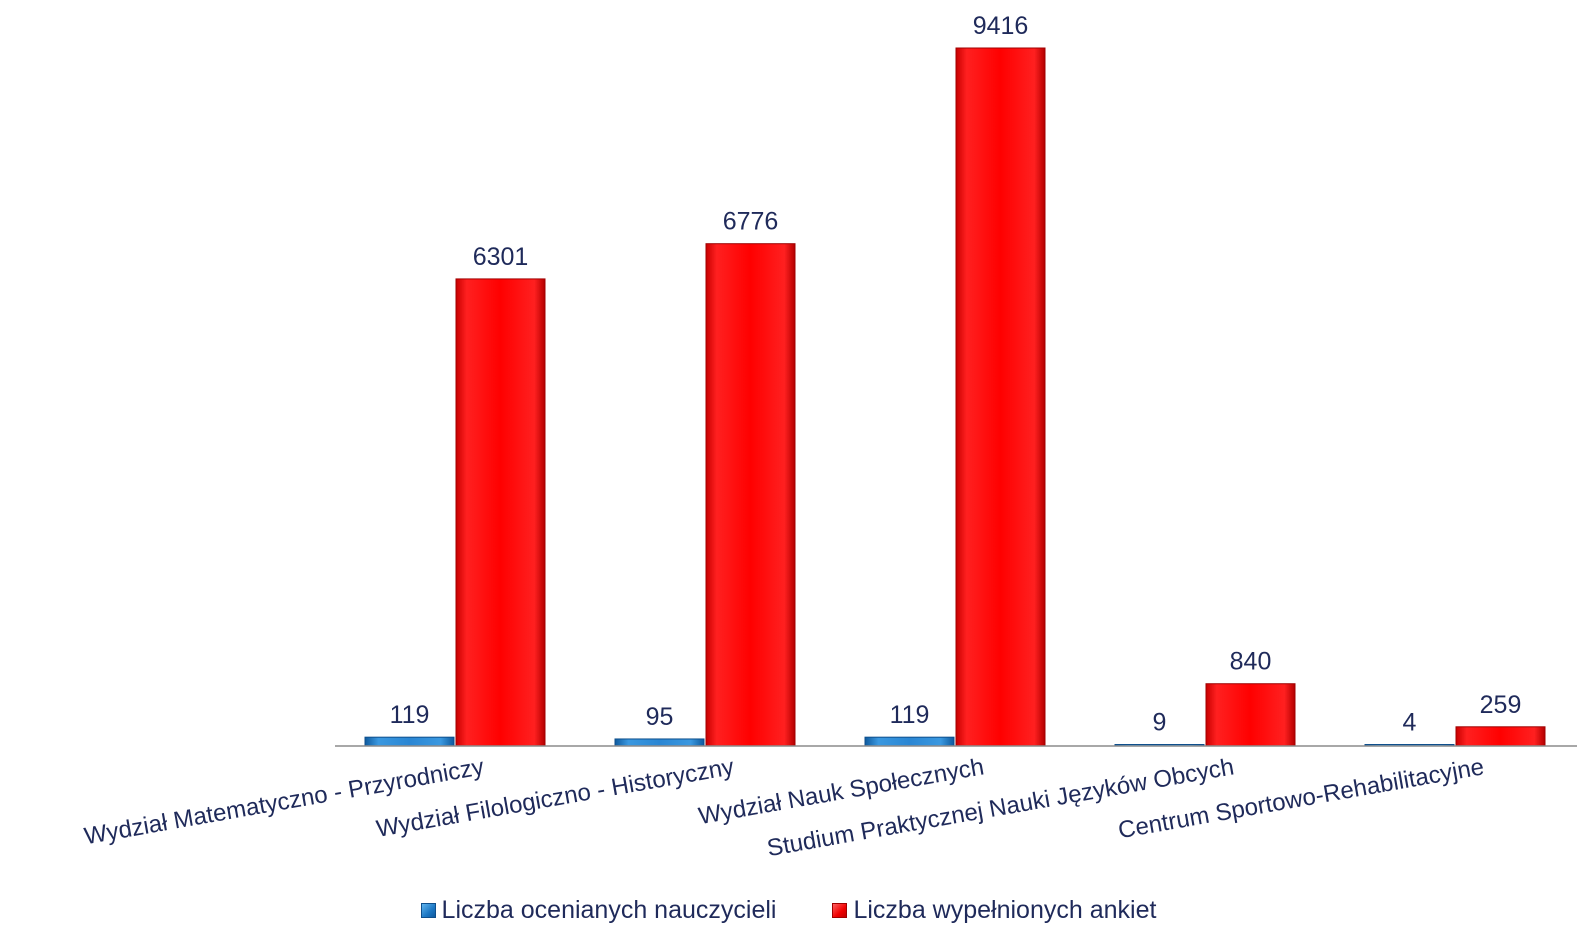 The image size is (1577, 936). Describe the element at coordinates (284, 801) in the screenshot. I see `x-tick-label-1: Wydział Matematyczno - Przyrodniczy` at that location.